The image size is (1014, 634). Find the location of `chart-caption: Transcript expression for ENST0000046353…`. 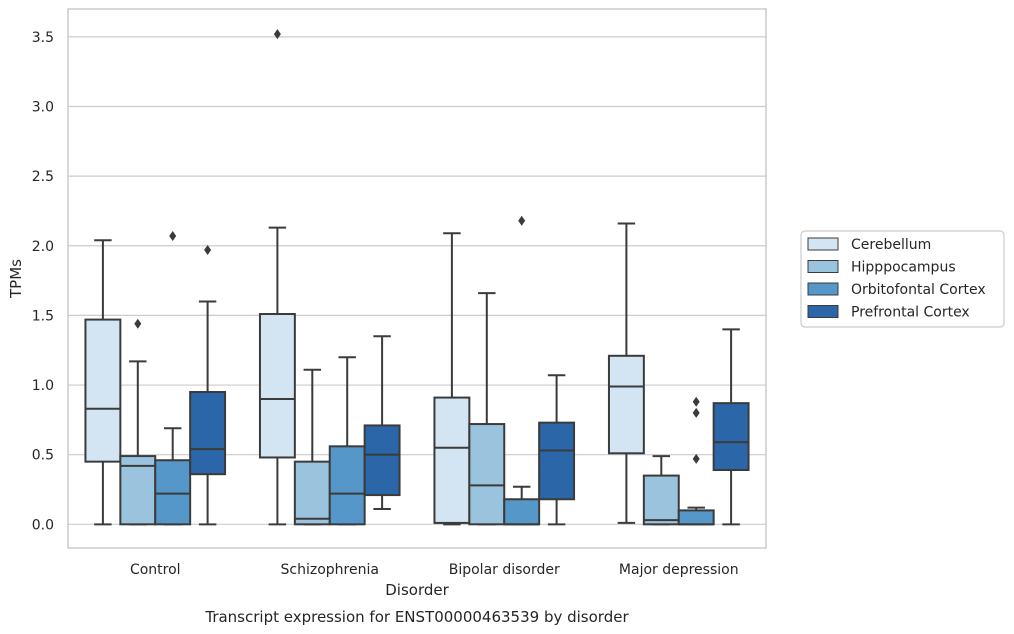

chart-caption: Transcript expression for ENST0000046353… is located at coordinates (416, 617).